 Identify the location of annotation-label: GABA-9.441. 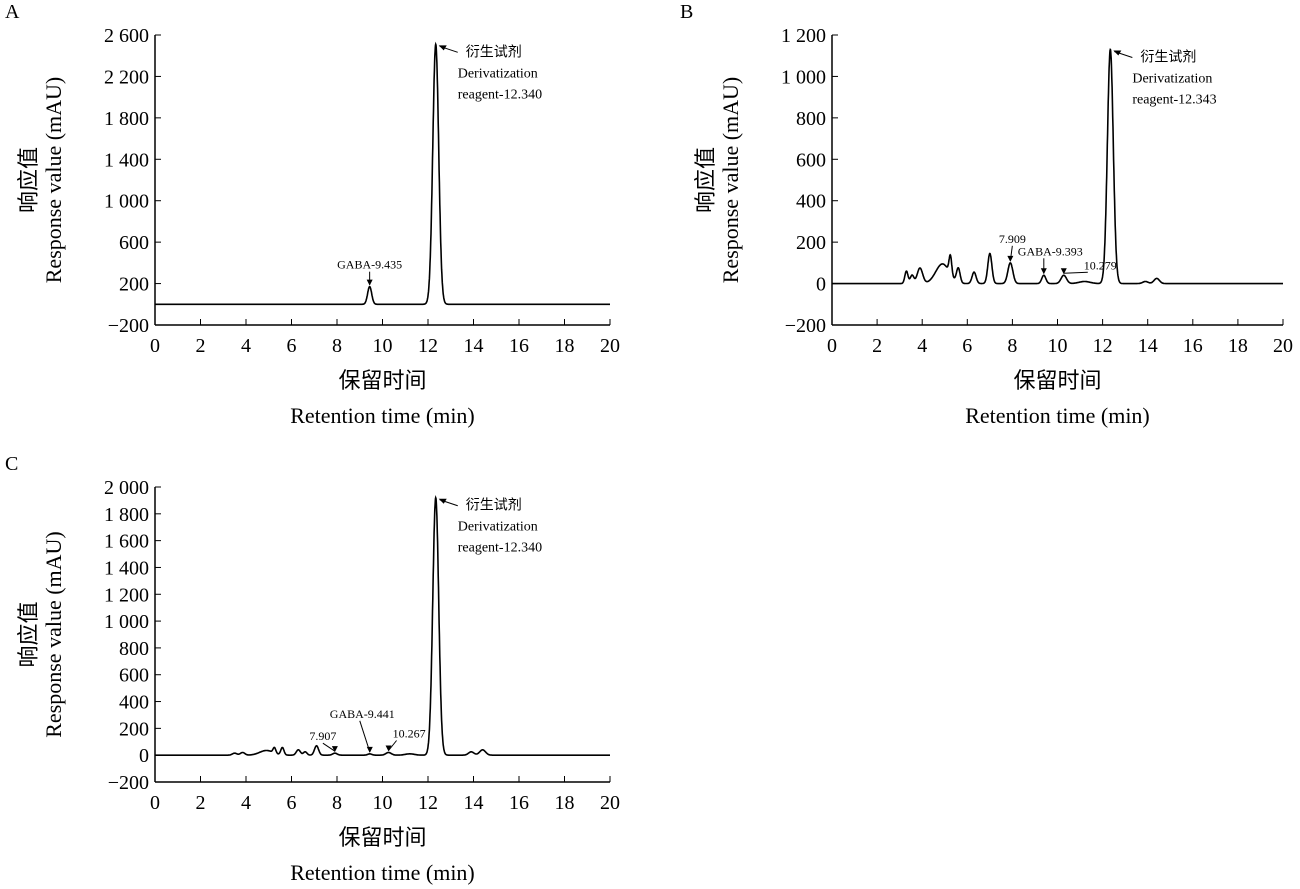
(362, 714).